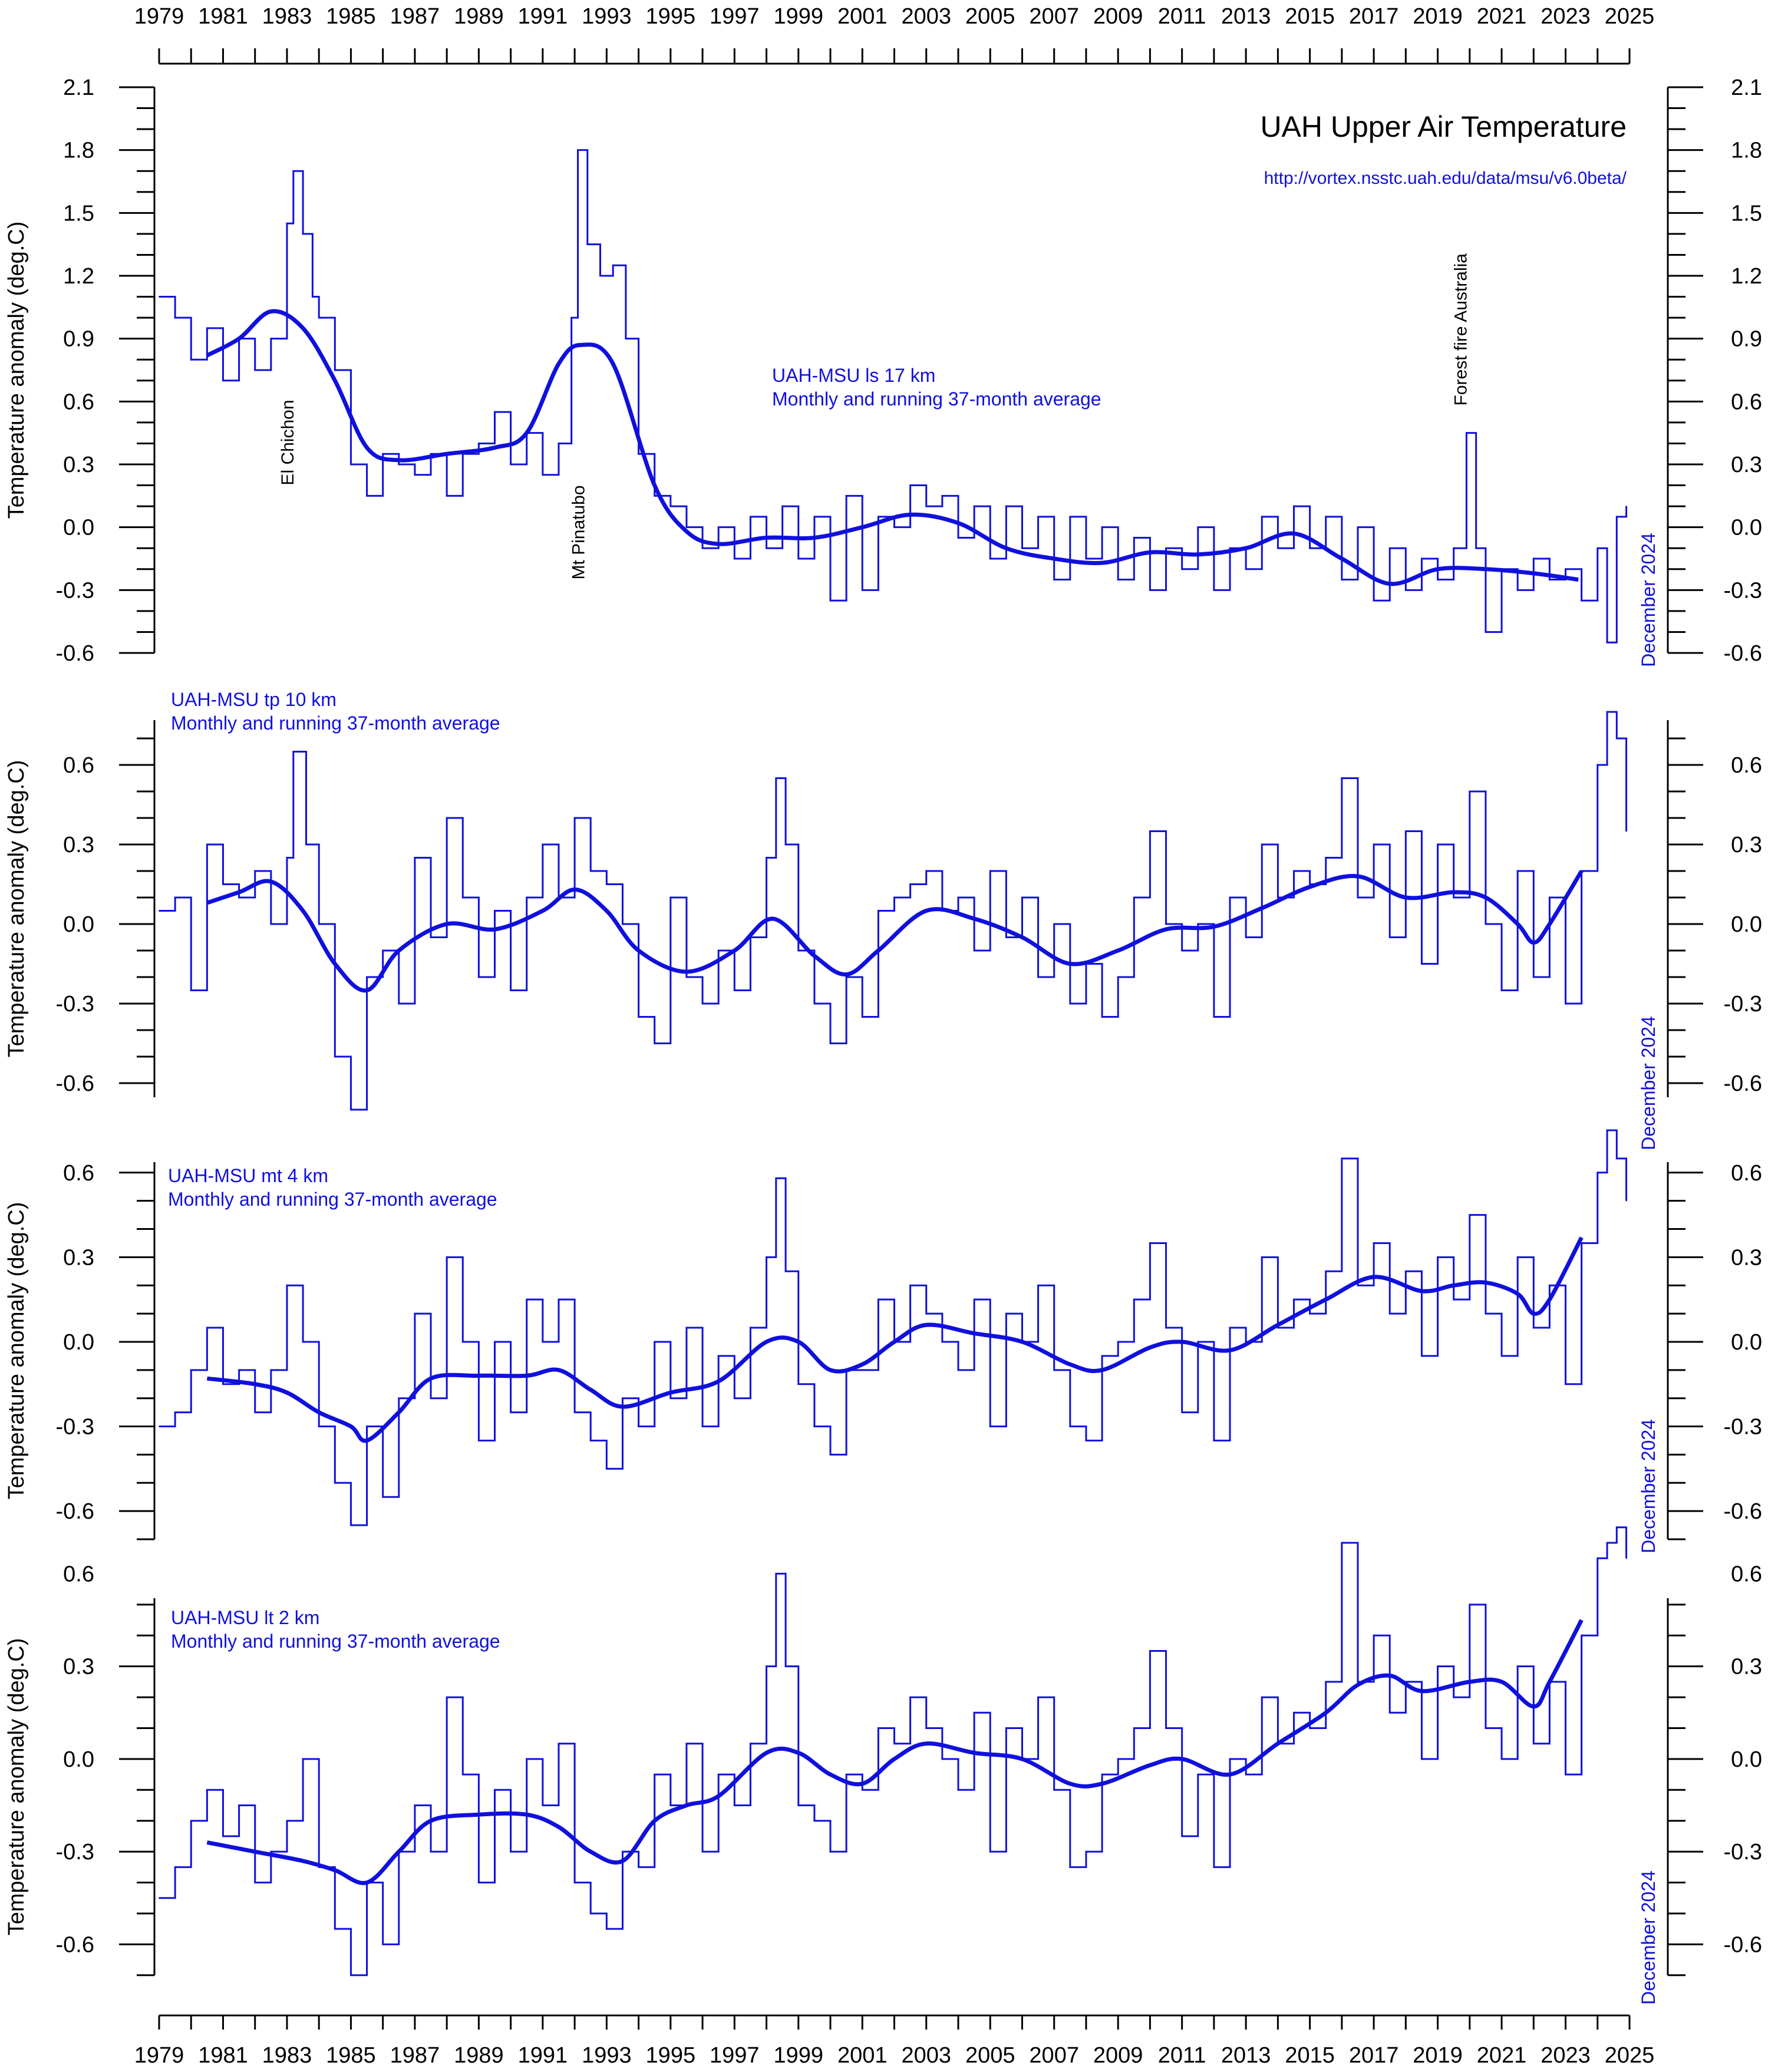 The image size is (1768, 2072). What do you see at coordinates (1310, 2055) in the screenshot?
I see `bottom-year-label: 2015` at bounding box center [1310, 2055].